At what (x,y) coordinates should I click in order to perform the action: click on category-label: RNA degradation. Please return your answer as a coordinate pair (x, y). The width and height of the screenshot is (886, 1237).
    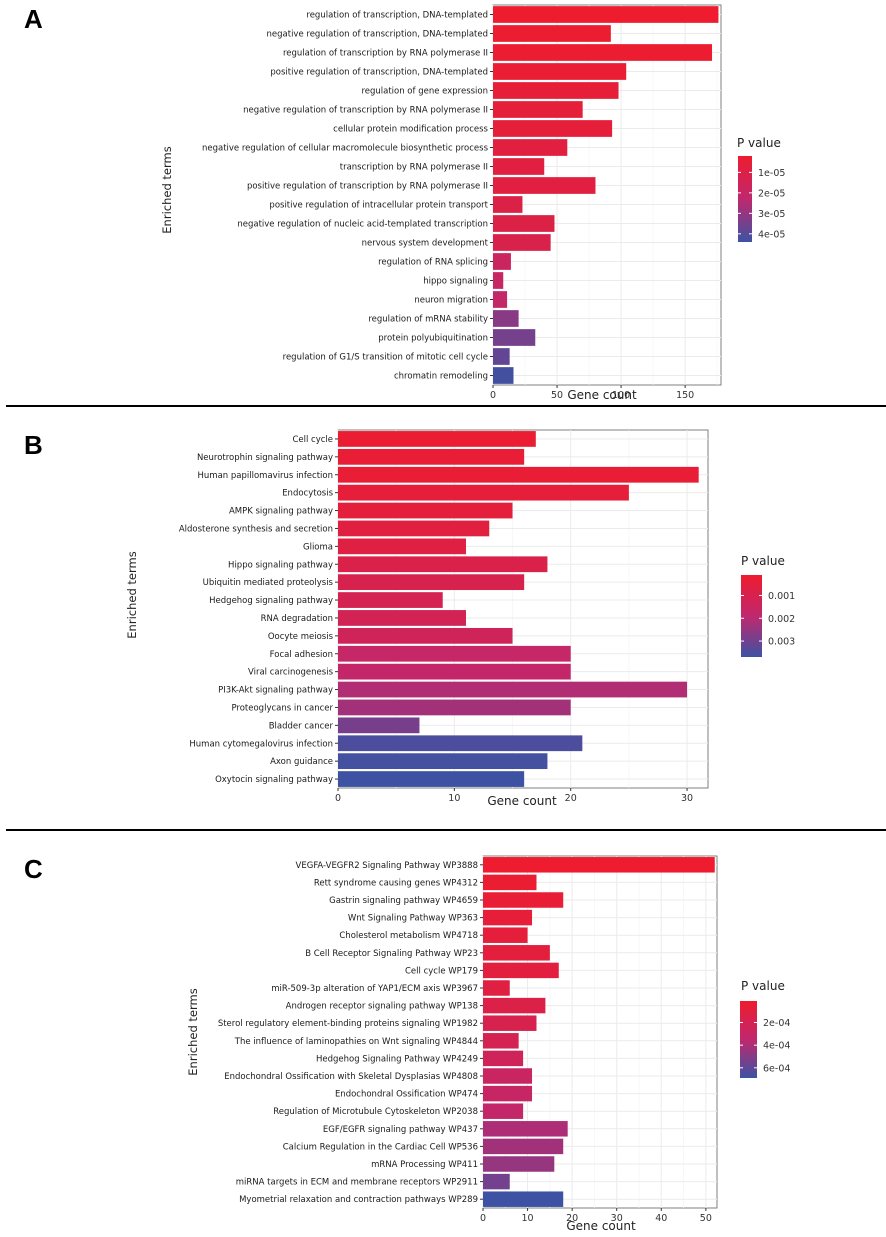
    Looking at the image, I should click on (297, 619).